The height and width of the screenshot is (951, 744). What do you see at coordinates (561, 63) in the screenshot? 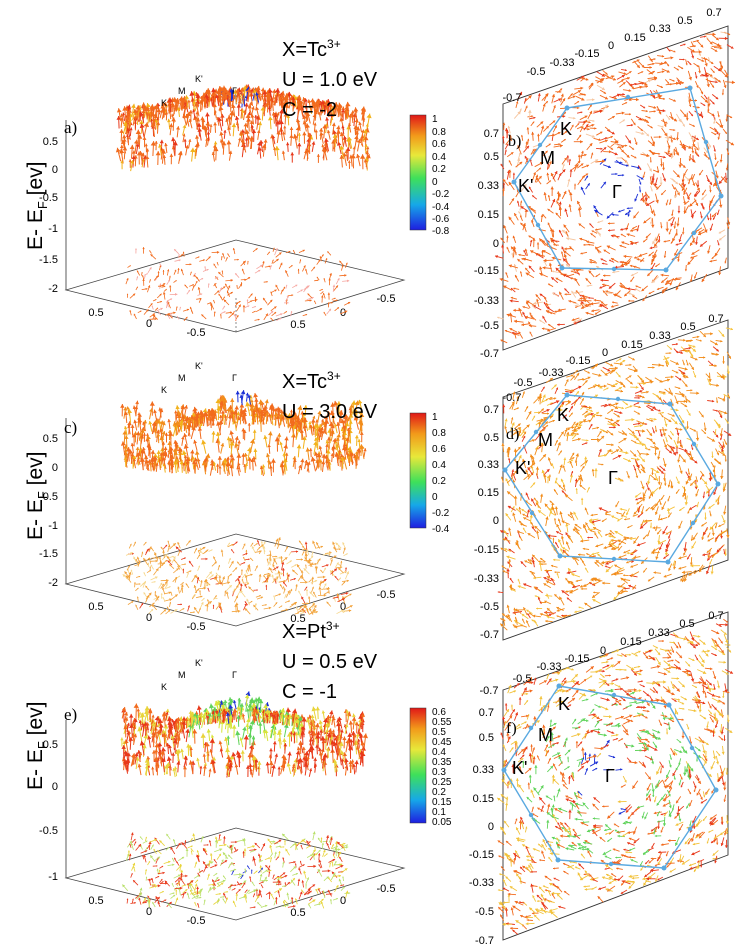
I see `svg-text: -0.33` at bounding box center [561, 63].